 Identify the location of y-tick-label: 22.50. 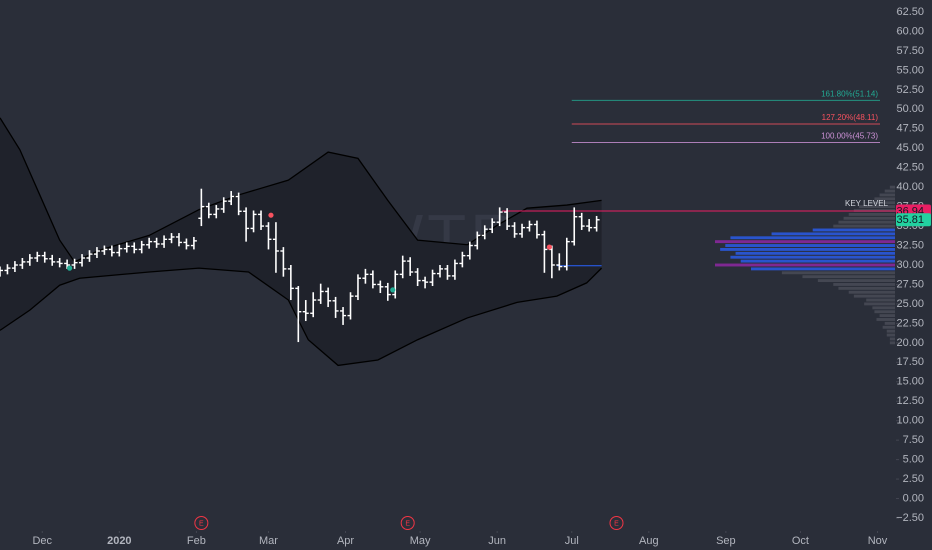
(910, 323).